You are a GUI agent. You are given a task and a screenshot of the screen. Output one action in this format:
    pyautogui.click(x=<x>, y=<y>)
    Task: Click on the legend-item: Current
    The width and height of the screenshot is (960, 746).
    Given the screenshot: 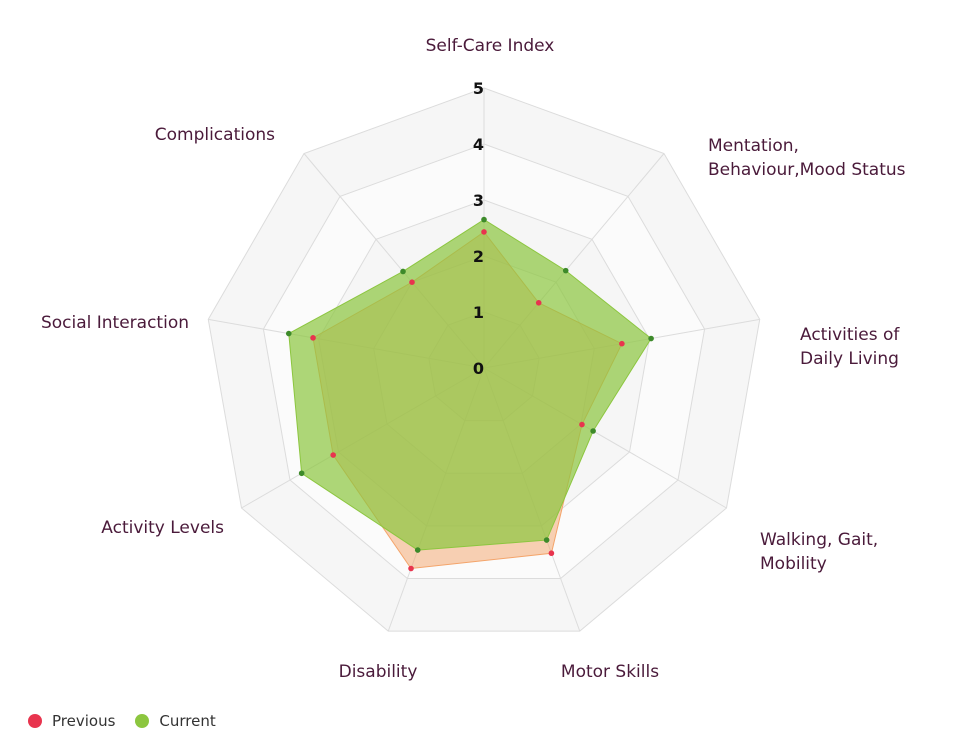 What is the action you would take?
    pyautogui.click(x=175, y=721)
    